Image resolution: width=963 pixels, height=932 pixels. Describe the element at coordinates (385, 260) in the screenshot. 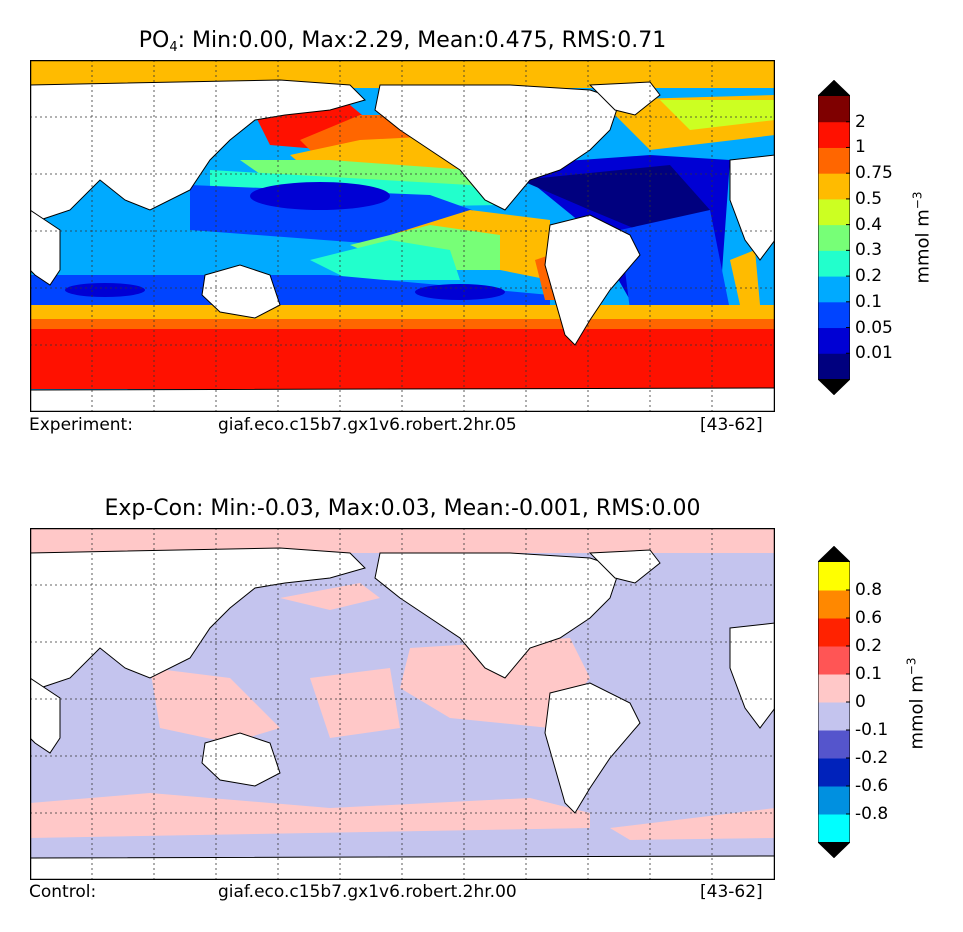

I see `map1-field-equatorial-cyan` at that location.